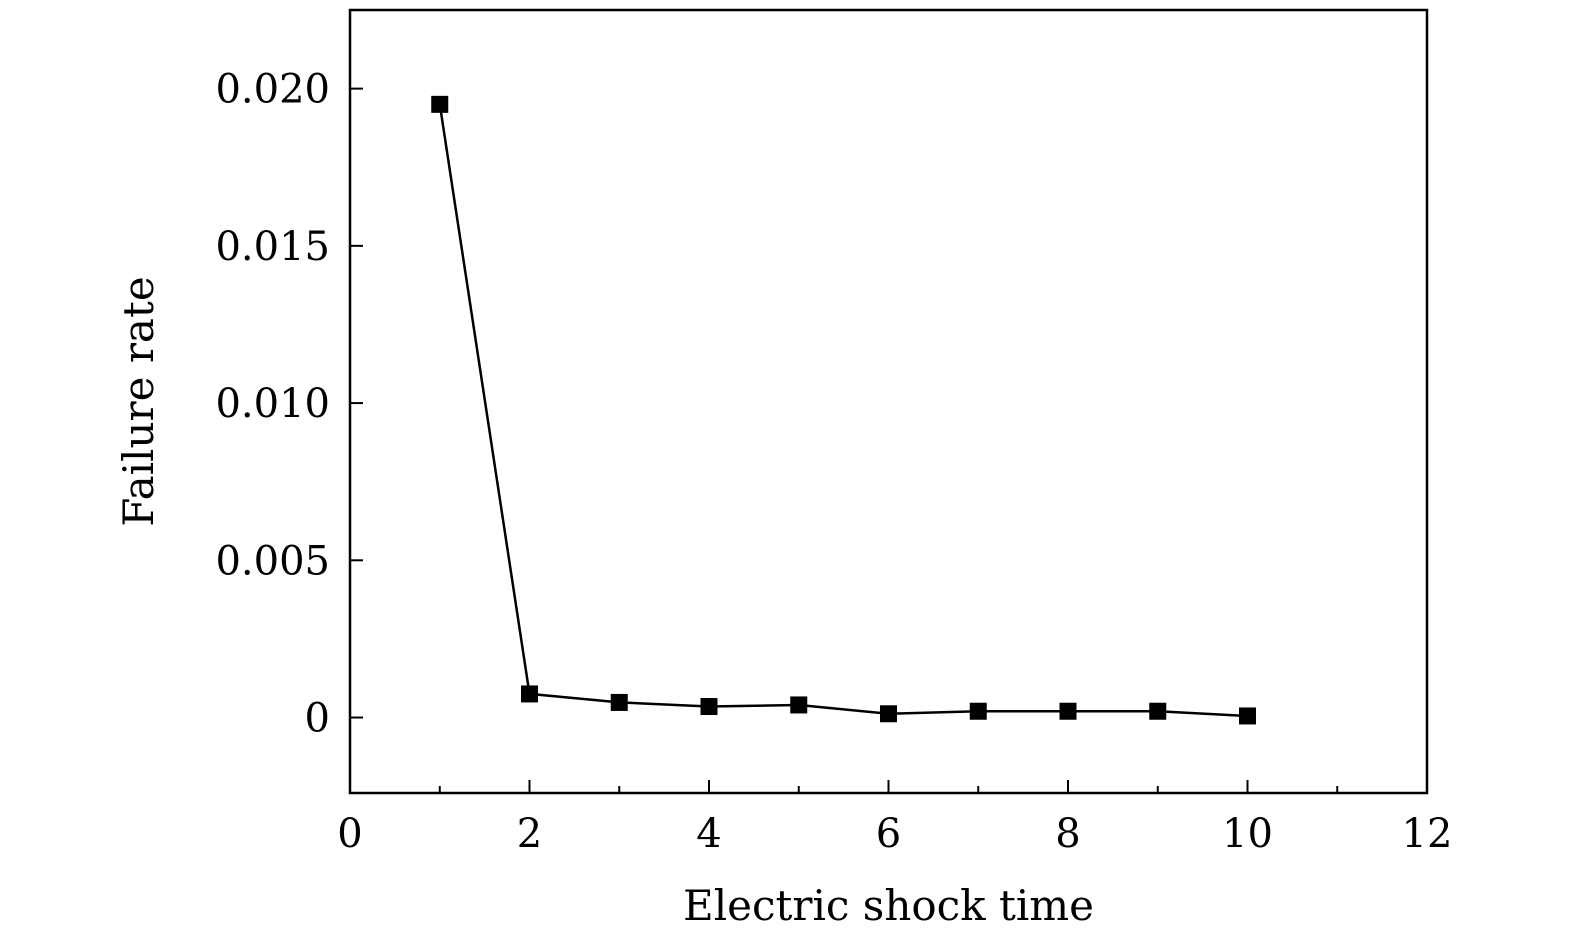 Image resolution: width=1575 pixels, height=945 pixels. I want to click on y-axis-title: Failure rate, so click(138, 401).